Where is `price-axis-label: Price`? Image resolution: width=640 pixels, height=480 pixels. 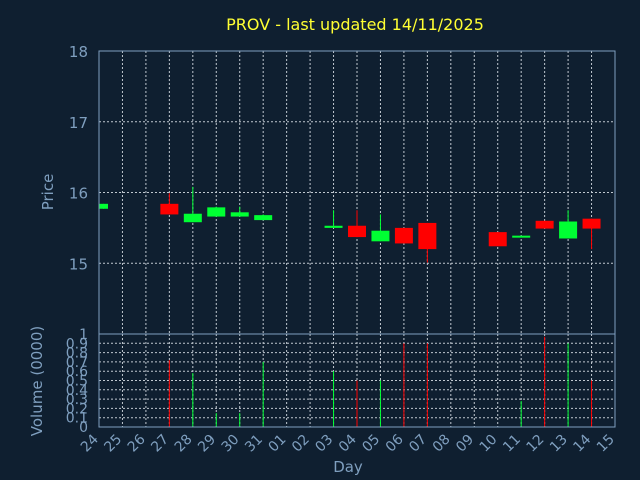
price-axis-label: Price is located at coordinates (48, 192).